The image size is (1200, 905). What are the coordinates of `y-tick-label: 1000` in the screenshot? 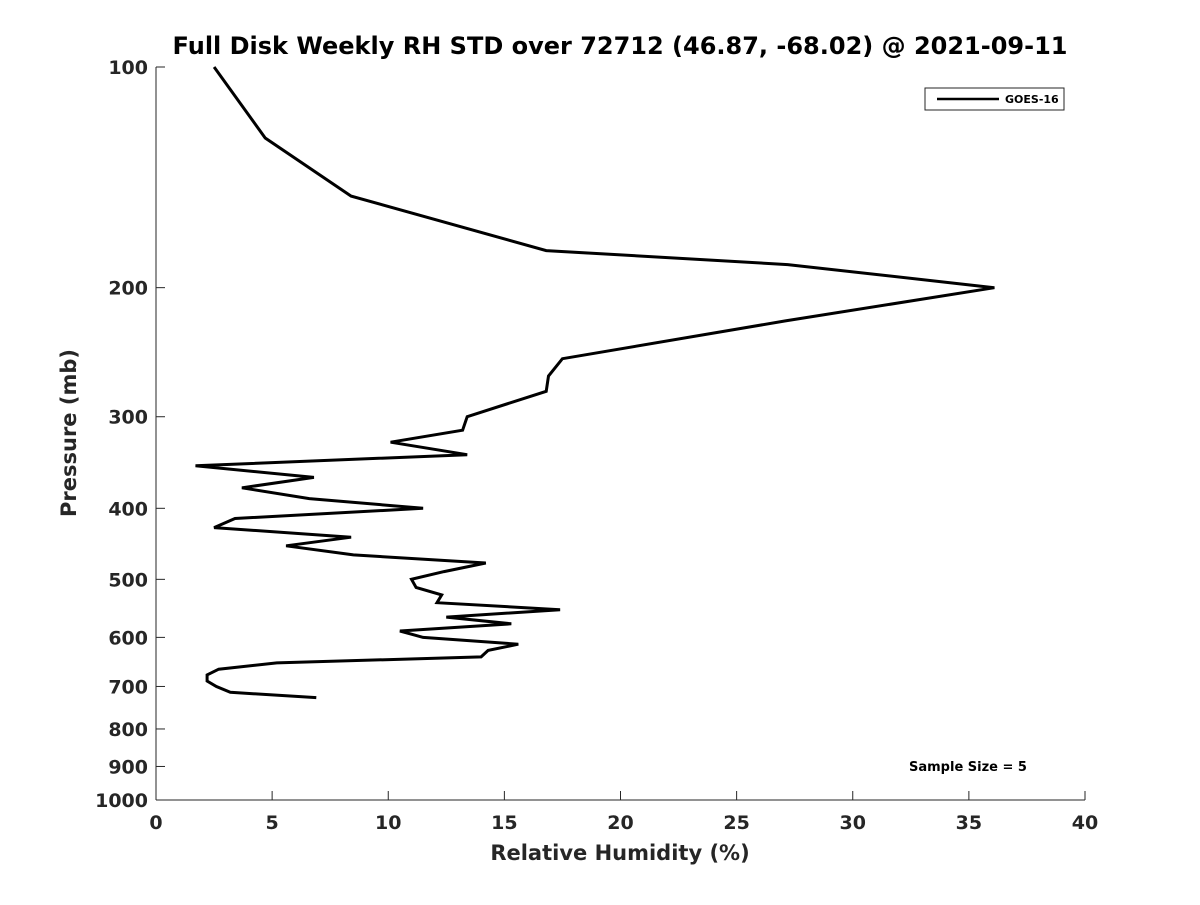 It's located at (121, 801).